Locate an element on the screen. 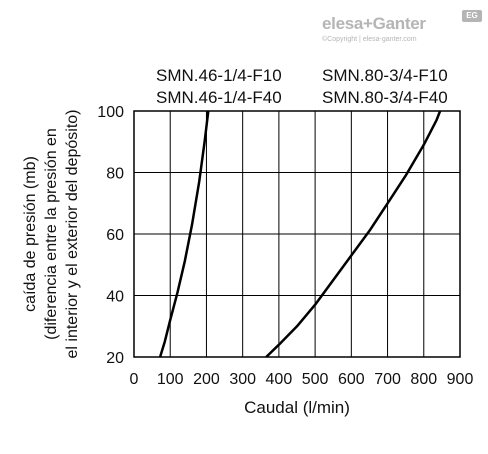 The image size is (488, 454). y-tick-label: 80 is located at coordinates (115, 174).